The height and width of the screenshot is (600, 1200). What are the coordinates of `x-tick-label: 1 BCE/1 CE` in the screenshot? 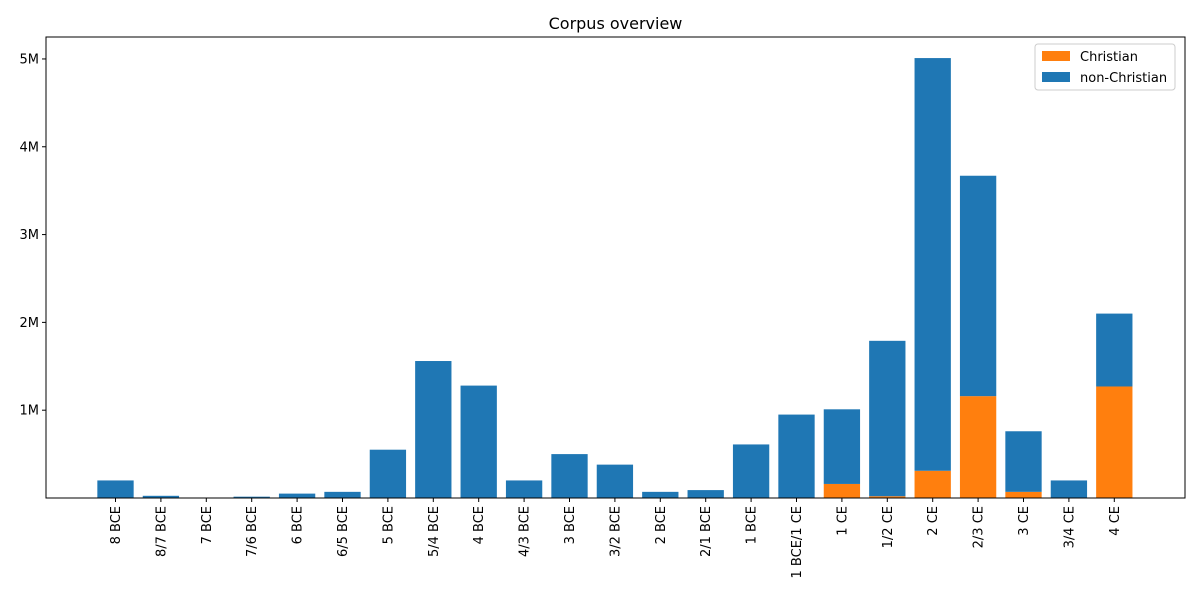 It's located at (797, 542).